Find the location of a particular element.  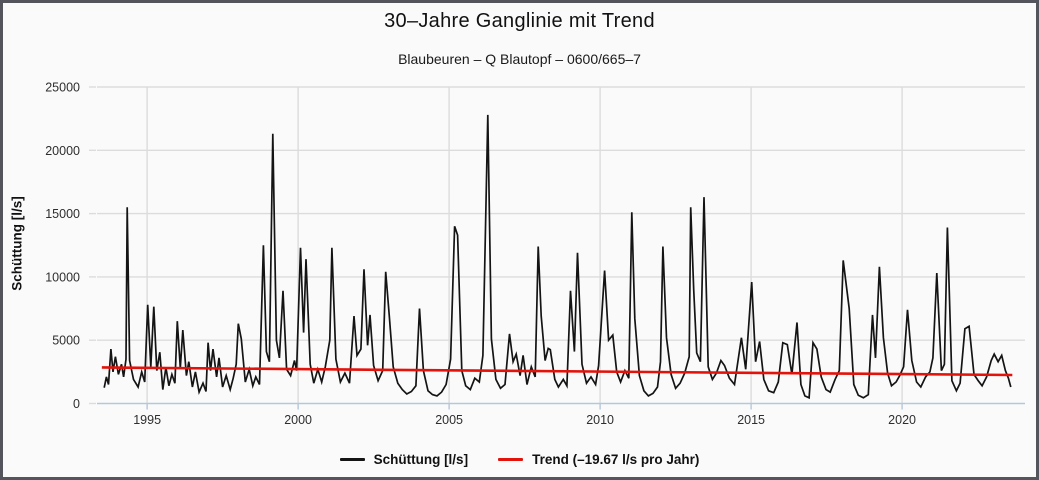

series-line-swatch is located at coordinates (352, 459).